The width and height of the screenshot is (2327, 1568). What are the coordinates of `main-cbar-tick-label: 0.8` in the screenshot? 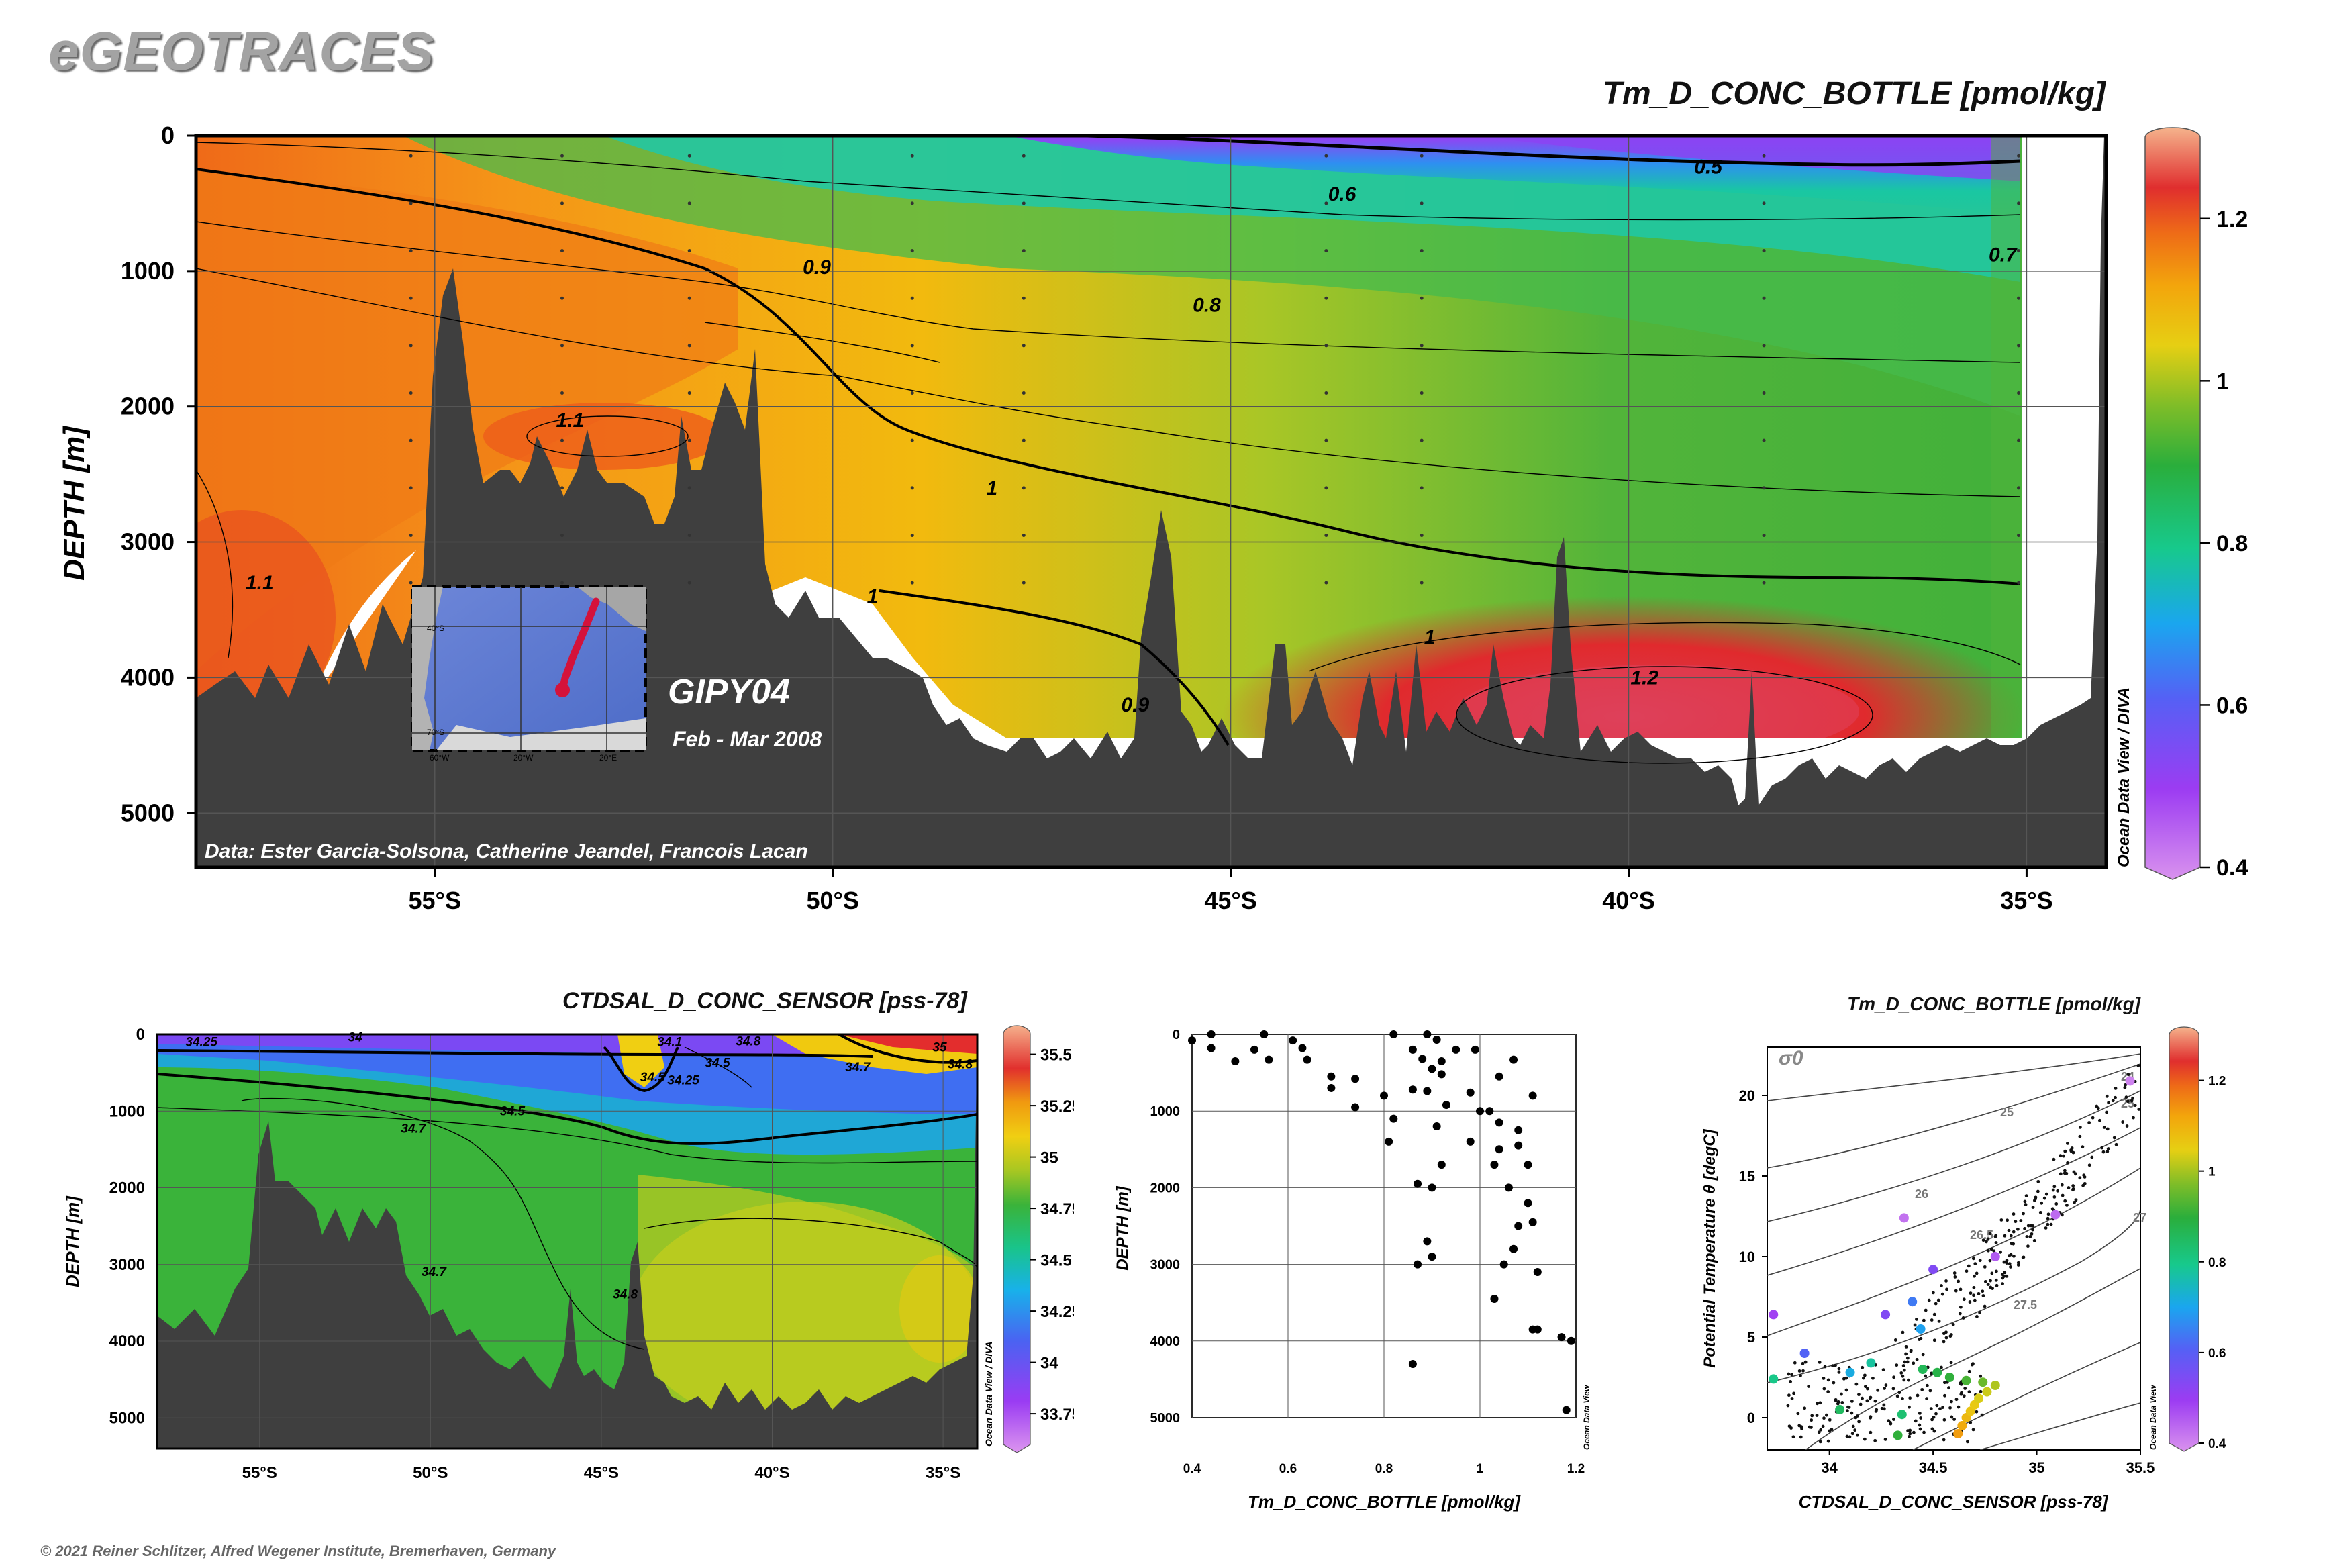 It's located at (2232, 544).